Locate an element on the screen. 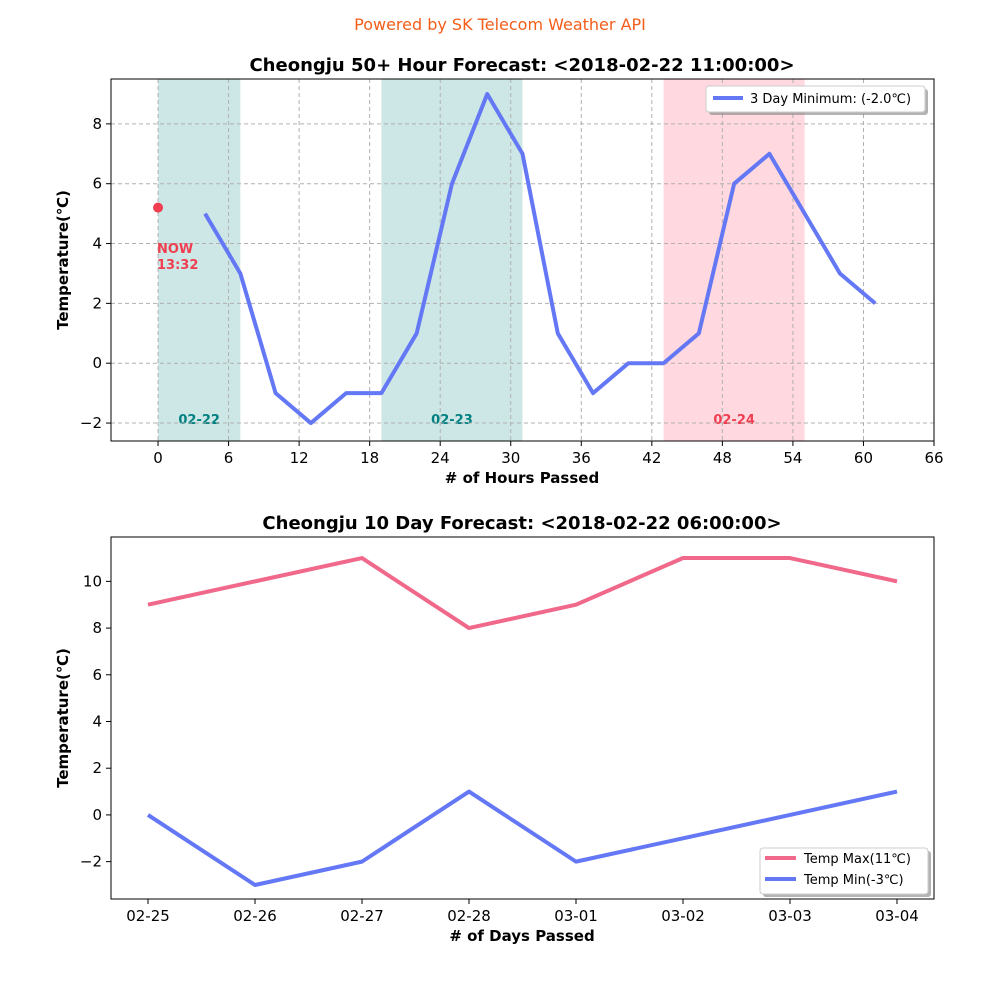 The image size is (1000, 1000). hourly-legend-label: 3 Day Minimum: (-2.0℃) is located at coordinates (830, 99).